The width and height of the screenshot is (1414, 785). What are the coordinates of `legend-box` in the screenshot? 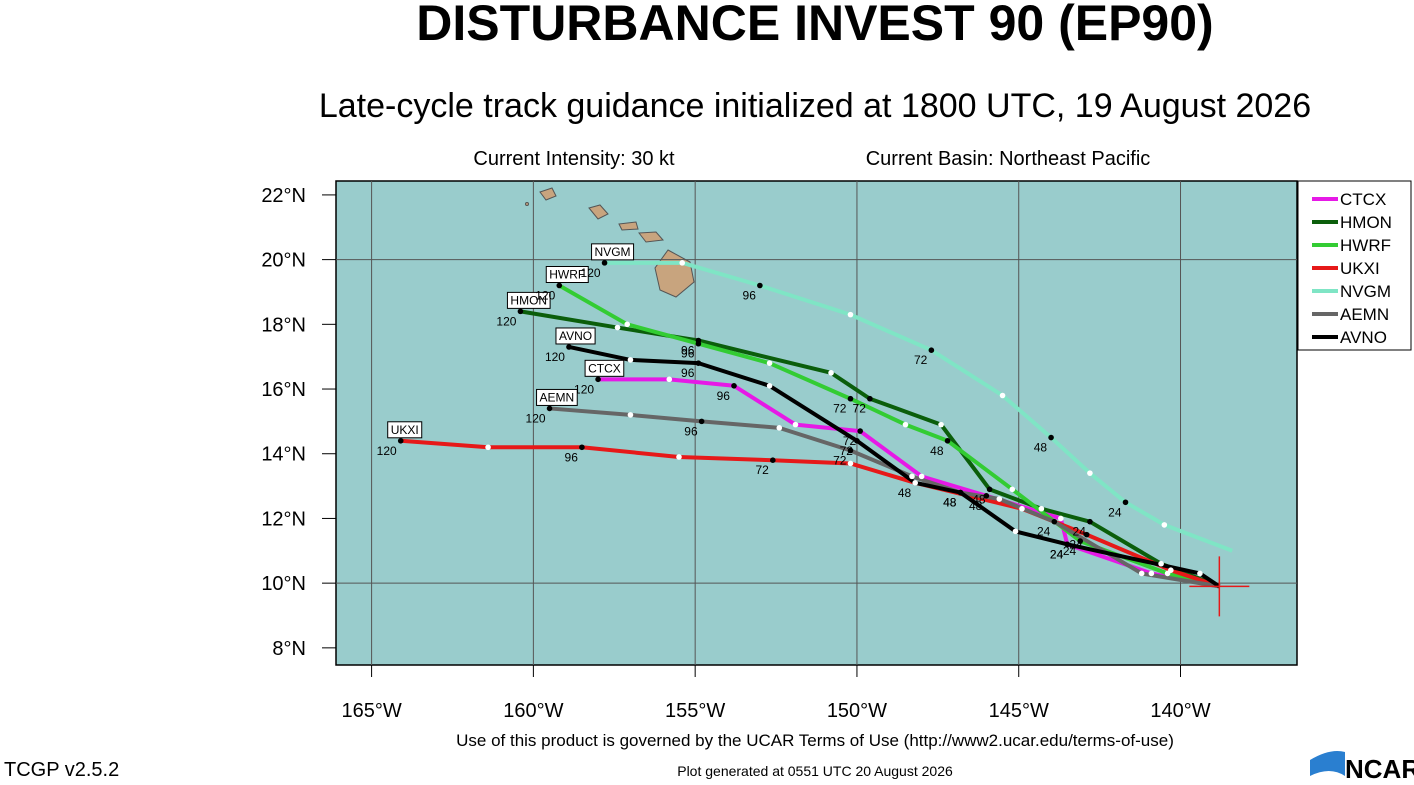 It's located at (1354, 265).